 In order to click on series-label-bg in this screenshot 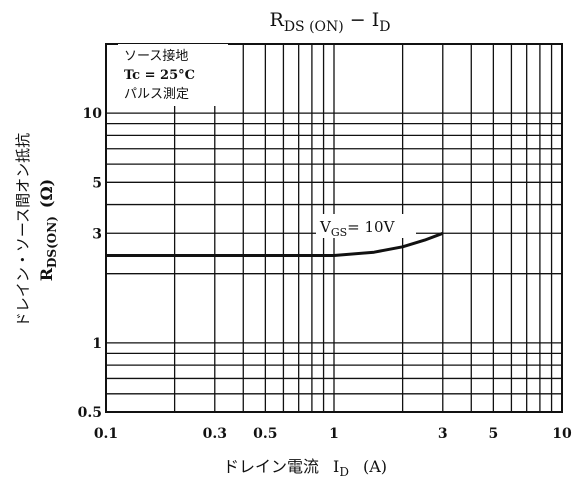, I will do `click(366, 226)`.